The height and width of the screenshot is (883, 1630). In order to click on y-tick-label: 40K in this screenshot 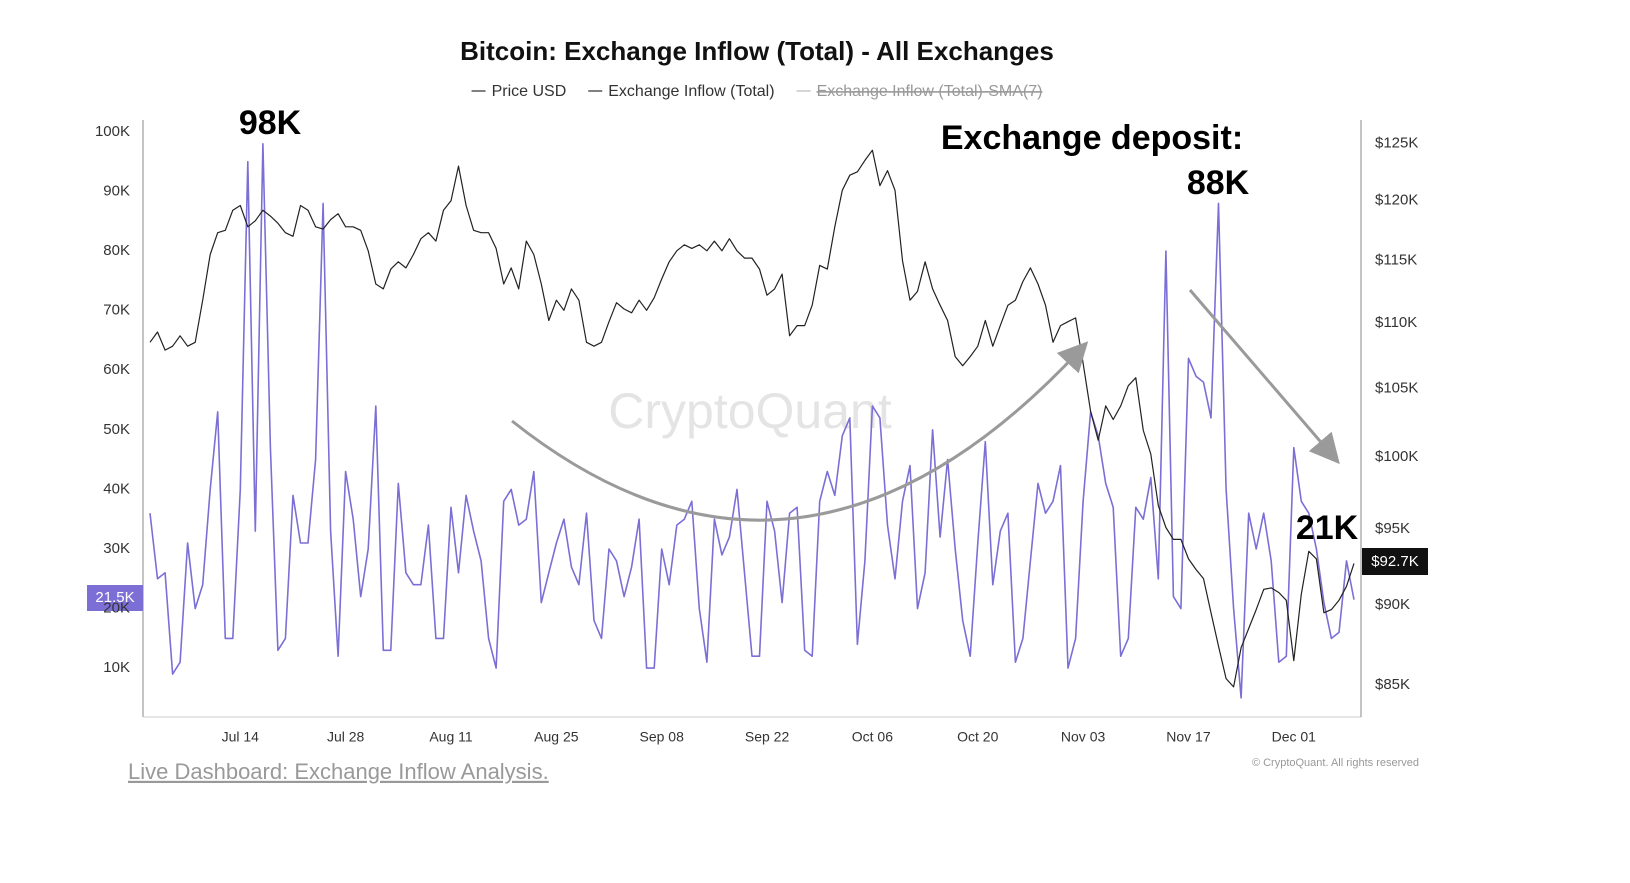, I will do `click(116, 488)`.